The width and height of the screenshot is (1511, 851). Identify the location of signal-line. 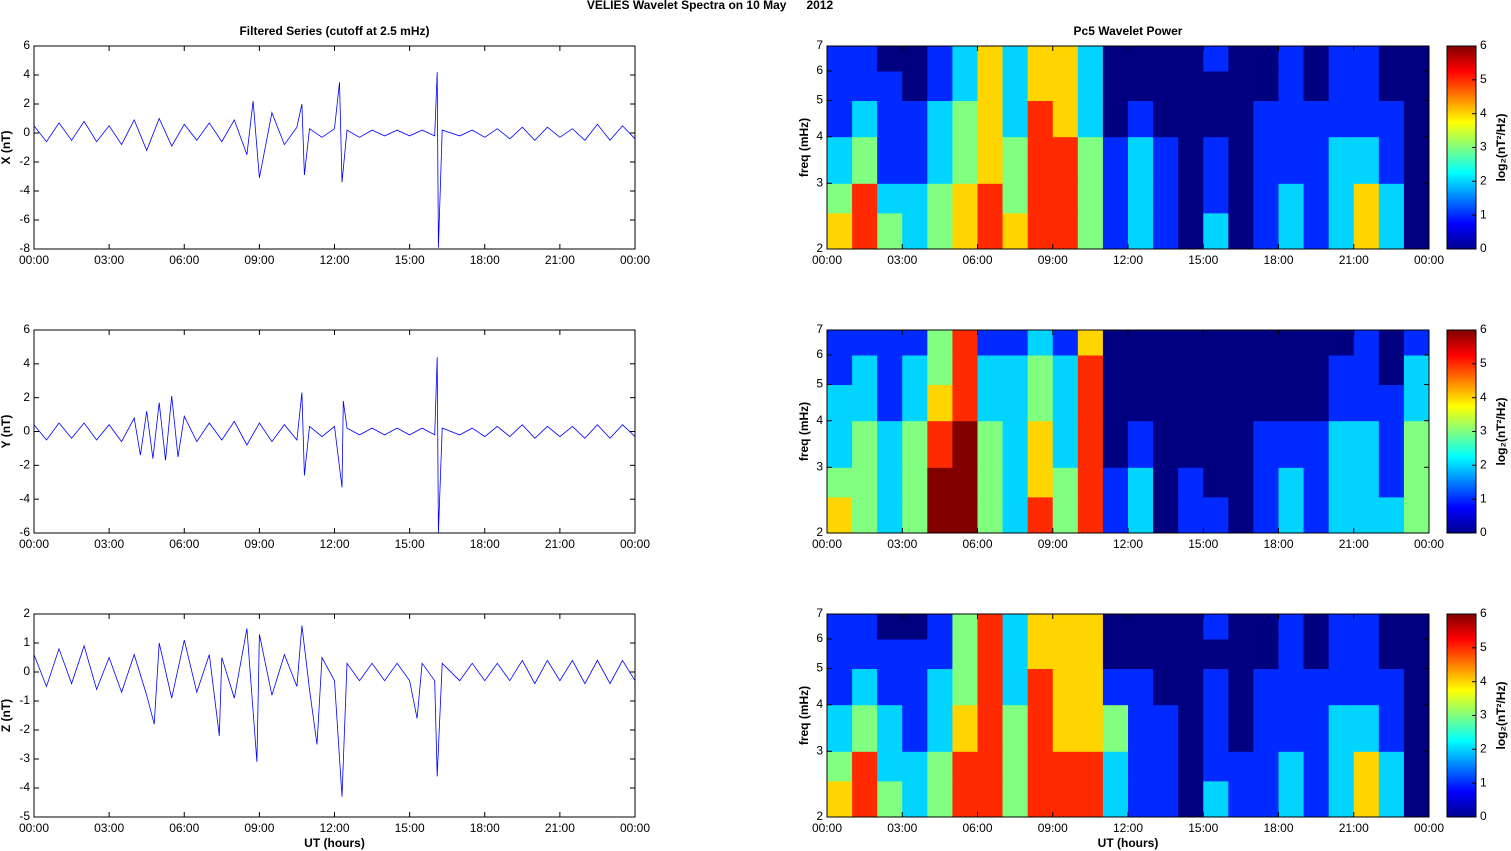
(334, 160).